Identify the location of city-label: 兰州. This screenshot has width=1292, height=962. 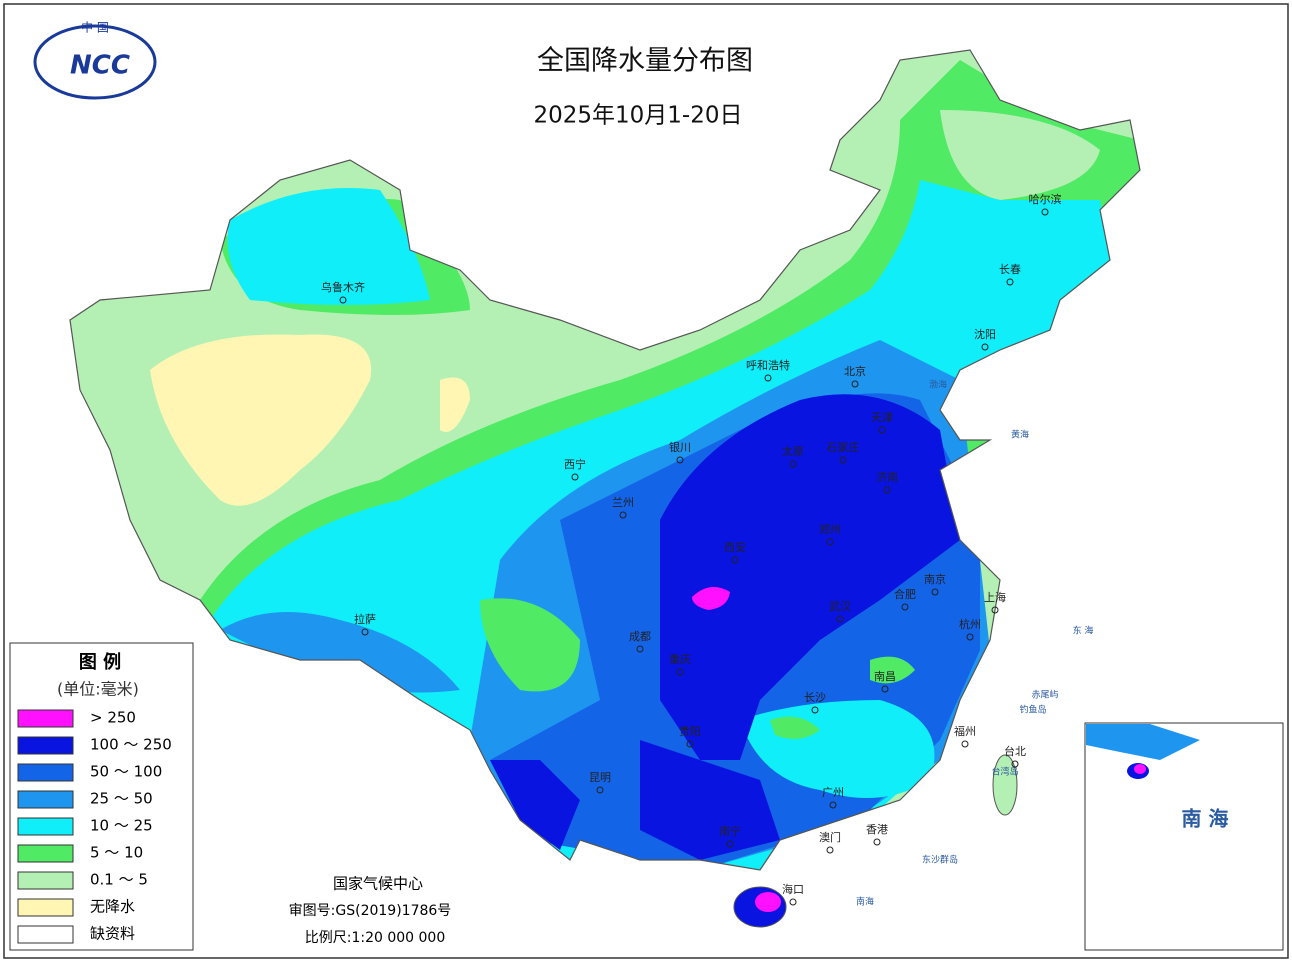
(623, 502).